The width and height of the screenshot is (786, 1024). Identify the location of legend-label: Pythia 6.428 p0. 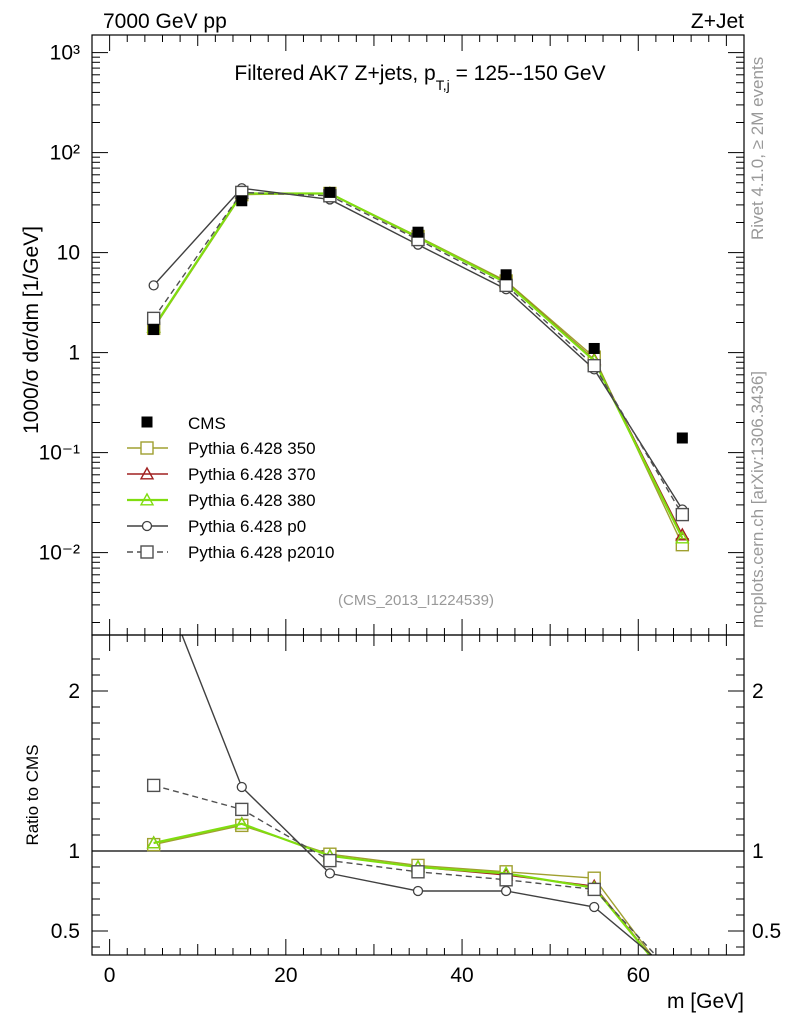
(247, 526).